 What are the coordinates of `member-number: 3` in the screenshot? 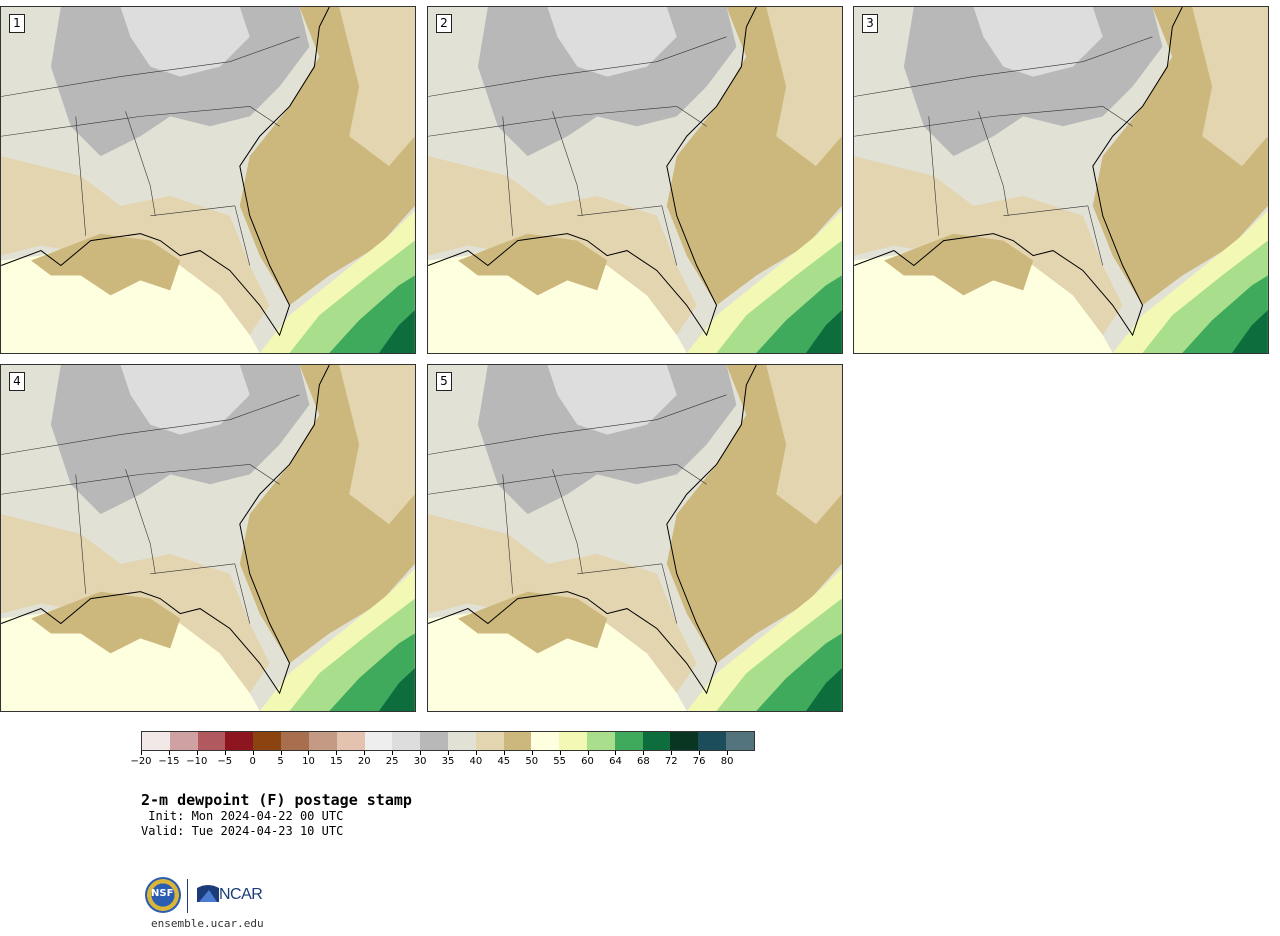 It's located at (870, 23).